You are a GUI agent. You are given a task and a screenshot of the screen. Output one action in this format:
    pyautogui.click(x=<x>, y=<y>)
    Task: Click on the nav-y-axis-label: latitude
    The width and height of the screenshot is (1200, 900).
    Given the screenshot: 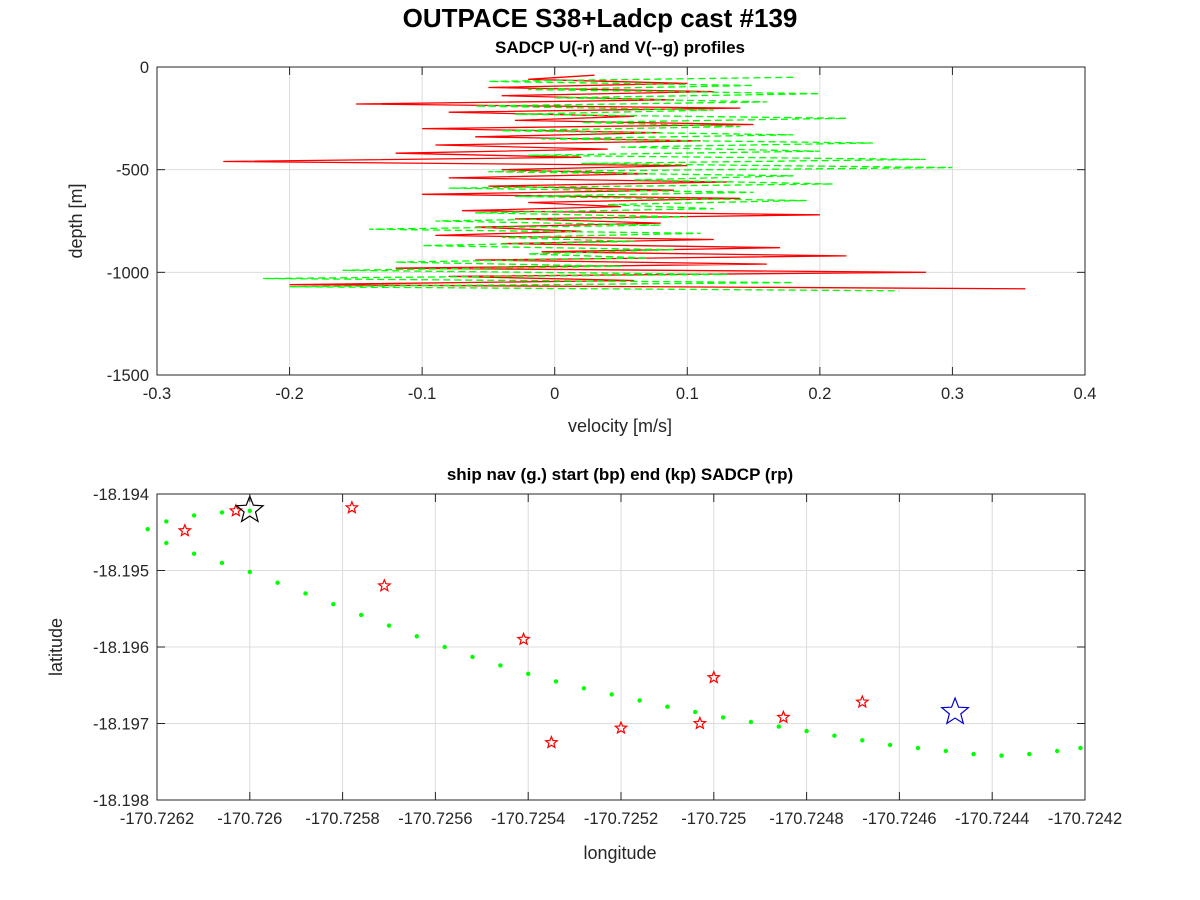 What is the action you would take?
    pyautogui.click(x=56, y=647)
    